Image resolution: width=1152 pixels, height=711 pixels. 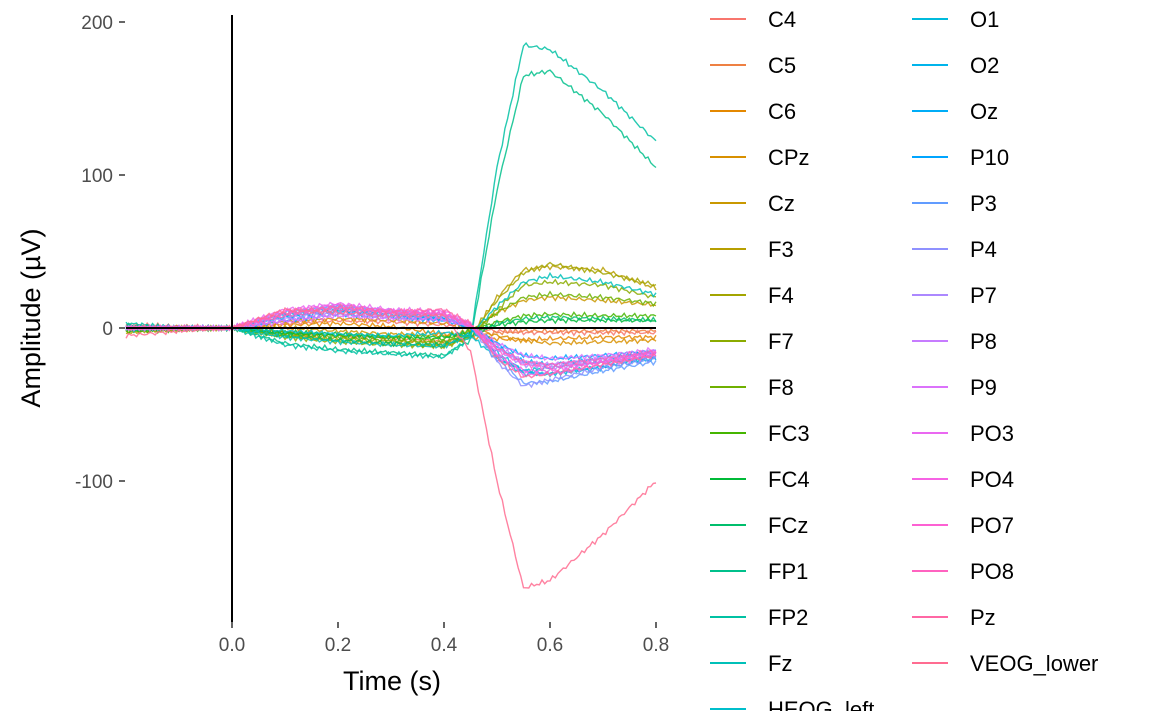 I want to click on legend-label: O2, so click(x=984, y=65).